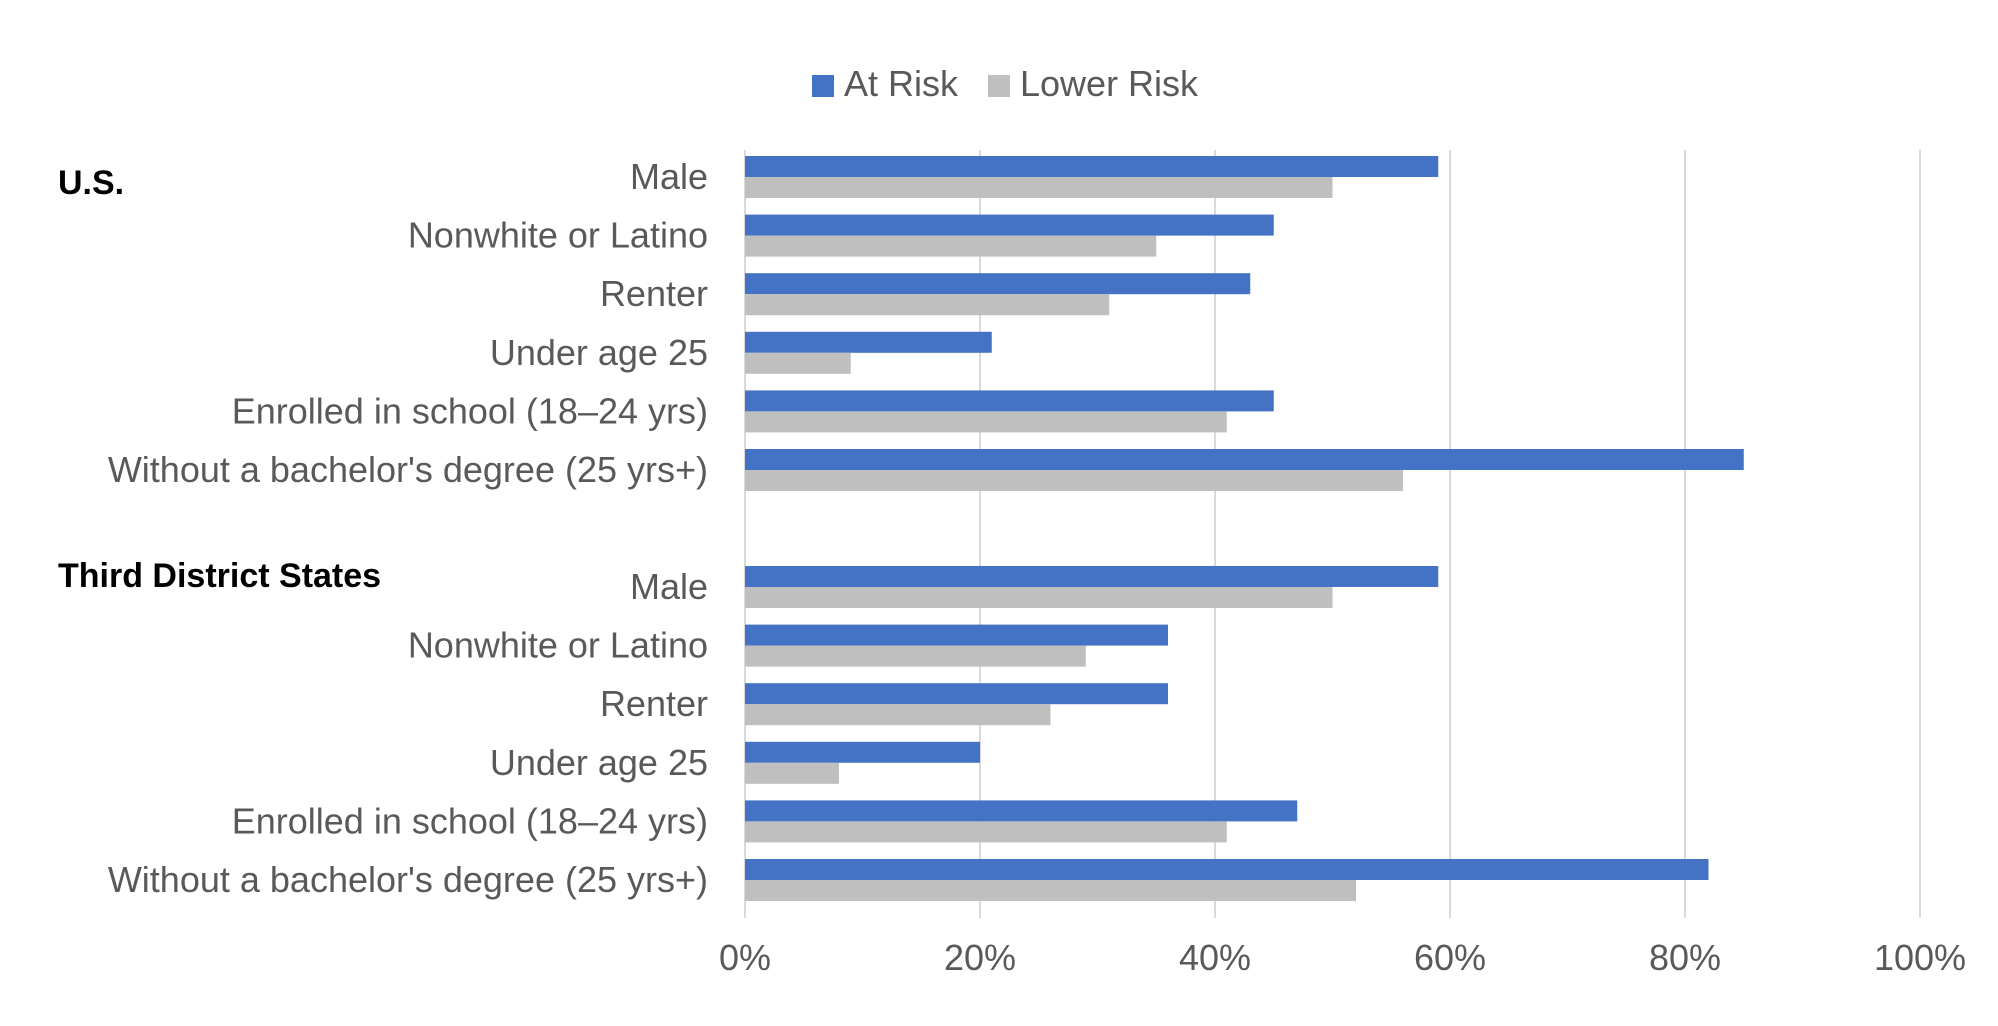 Image resolution: width=1998 pixels, height=1026 pixels. Describe the element at coordinates (1342, 957) in the screenshot. I see `x-axis: 0% 20% 40% 60% 80% 100%` at that location.